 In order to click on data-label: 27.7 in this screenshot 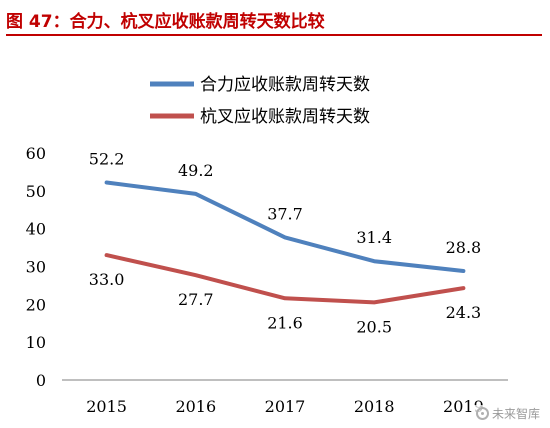, I will do `click(196, 299)`.